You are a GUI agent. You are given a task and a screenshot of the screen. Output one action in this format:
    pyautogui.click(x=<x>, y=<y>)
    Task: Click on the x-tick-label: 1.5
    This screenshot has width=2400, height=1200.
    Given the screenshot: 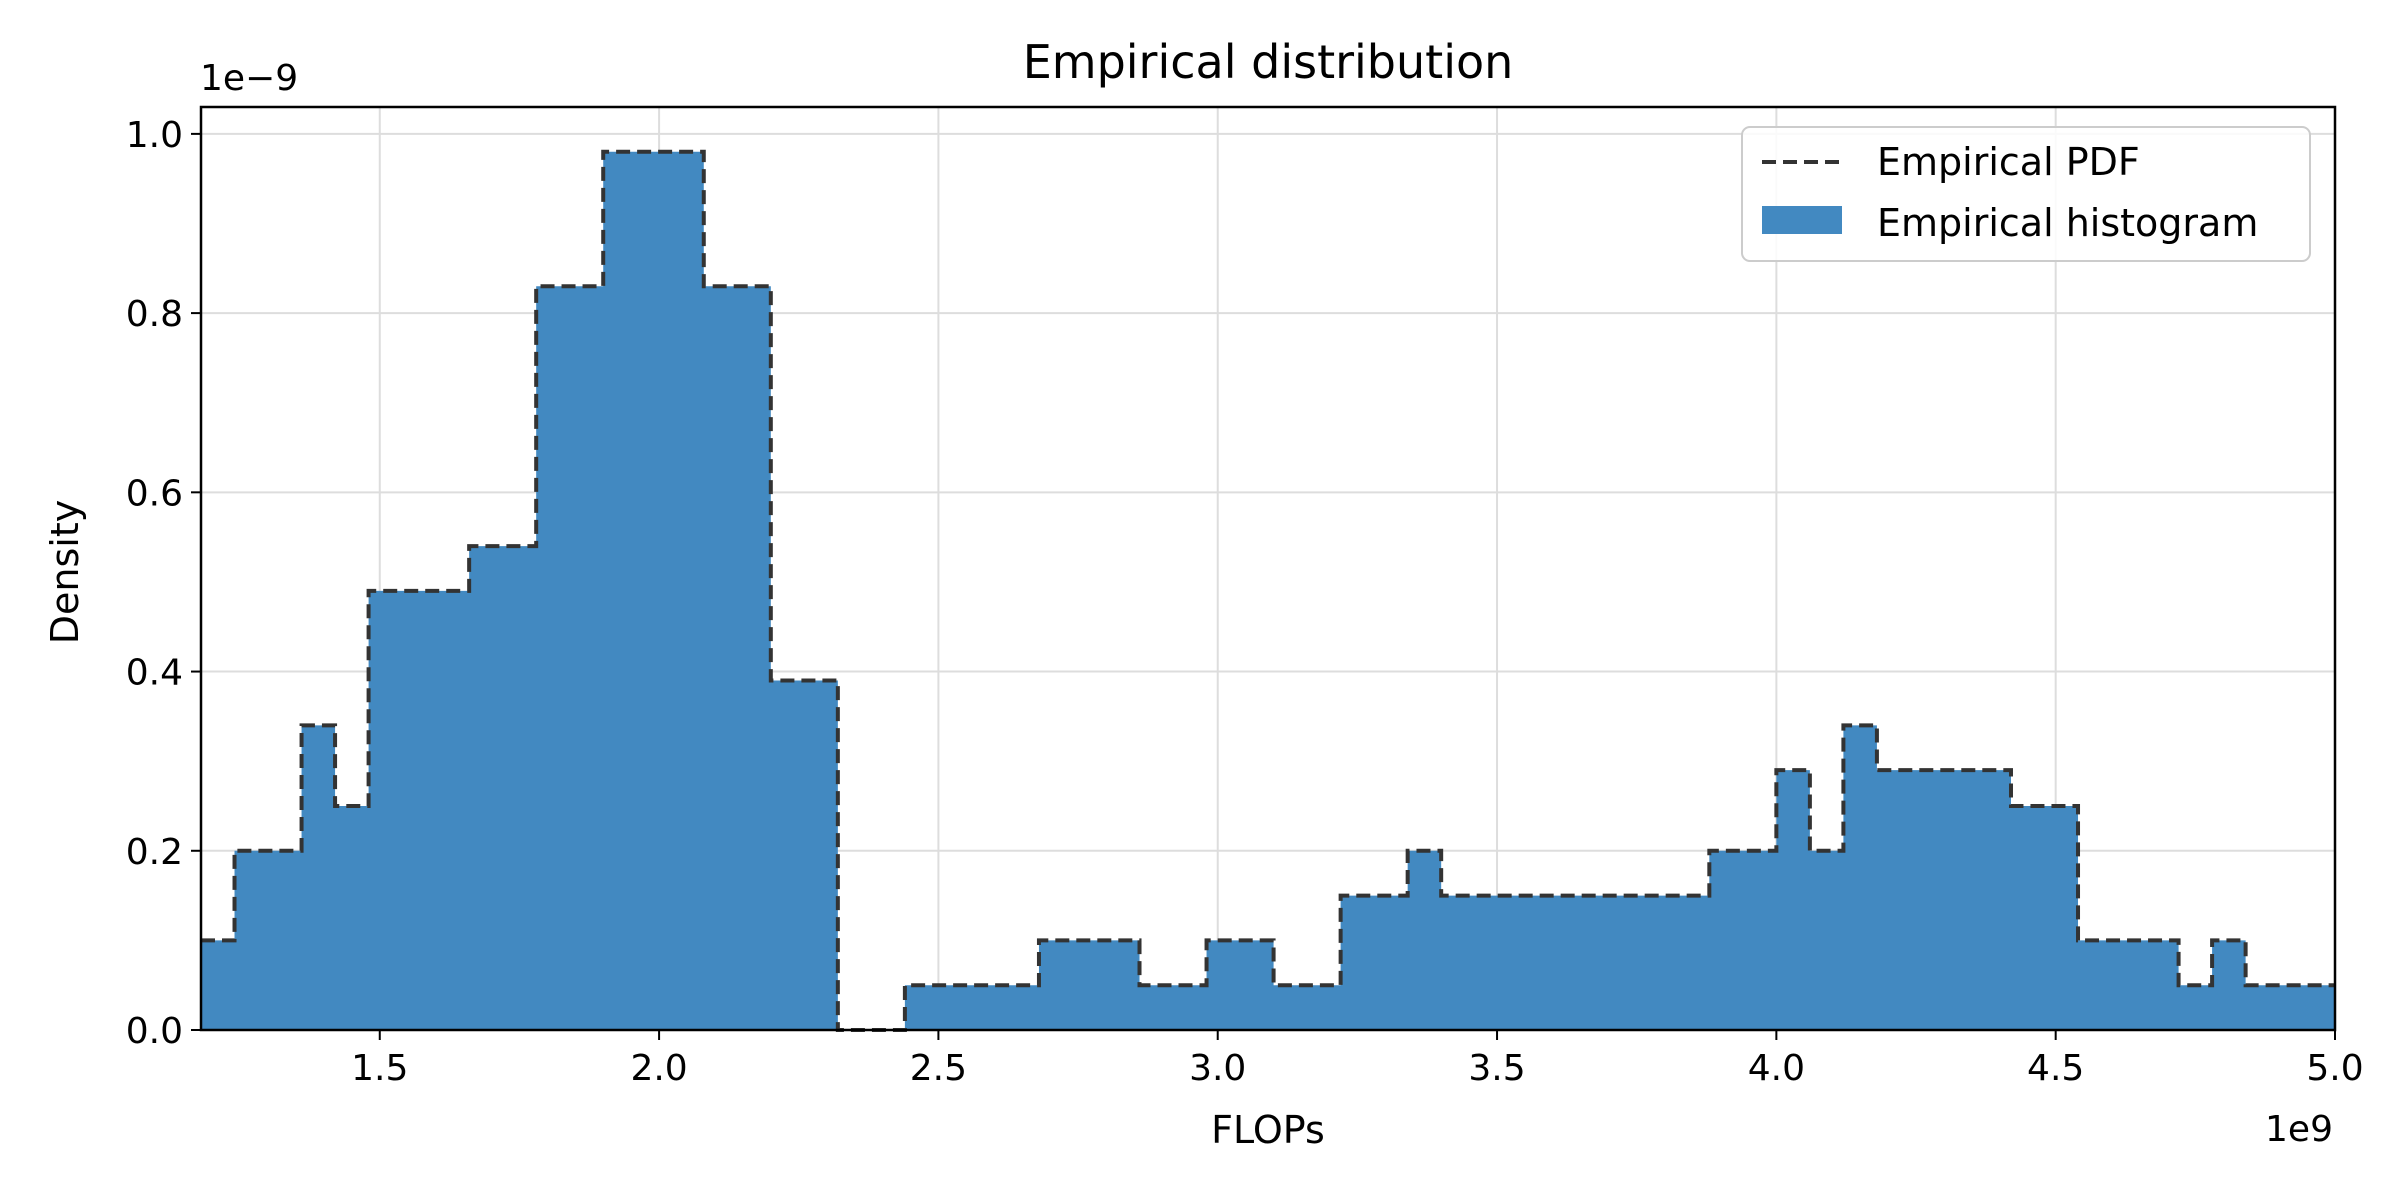 What is the action you would take?
    pyautogui.click(x=379, y=1068)
    